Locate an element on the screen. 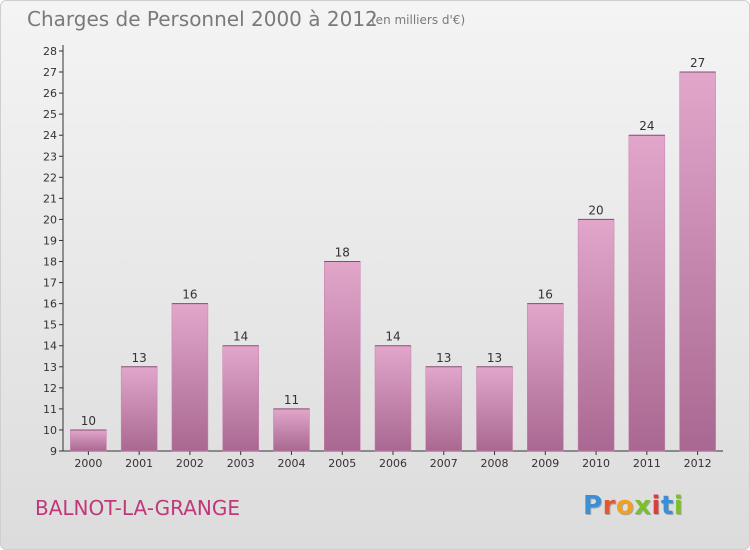 The height and width of the screenshot is (550, 750). x-tick-label: 2012 is located at coordinates (698, 463).